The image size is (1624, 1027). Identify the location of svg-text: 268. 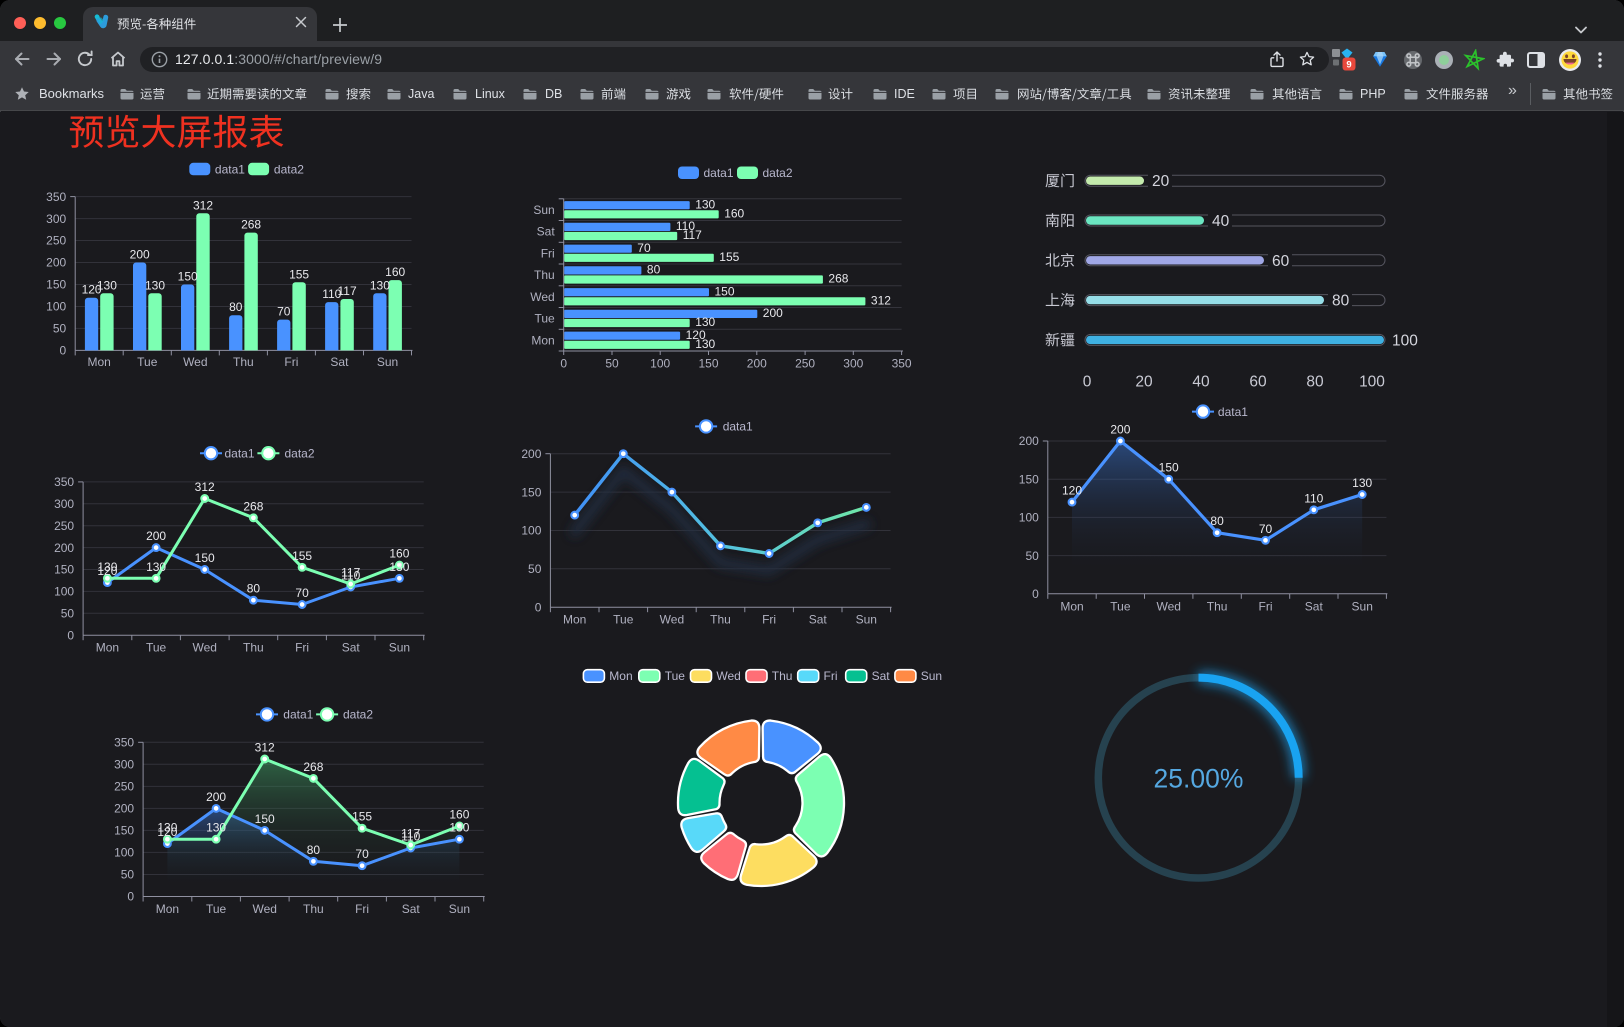
(313, 767).